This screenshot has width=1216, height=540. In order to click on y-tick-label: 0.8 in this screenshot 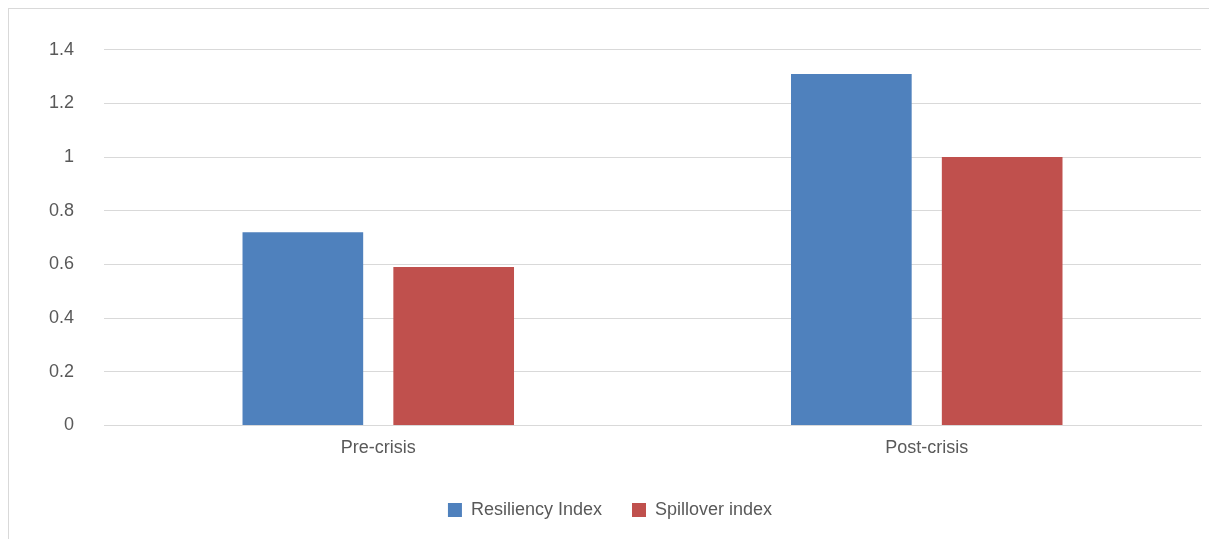, I will do `click(61, 209)`.